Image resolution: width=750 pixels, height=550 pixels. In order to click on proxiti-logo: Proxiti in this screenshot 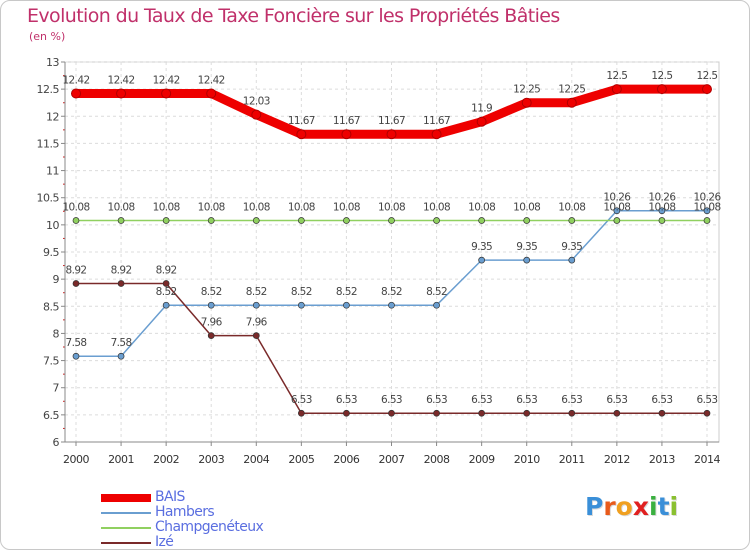, I will do `click(631, 506)`.